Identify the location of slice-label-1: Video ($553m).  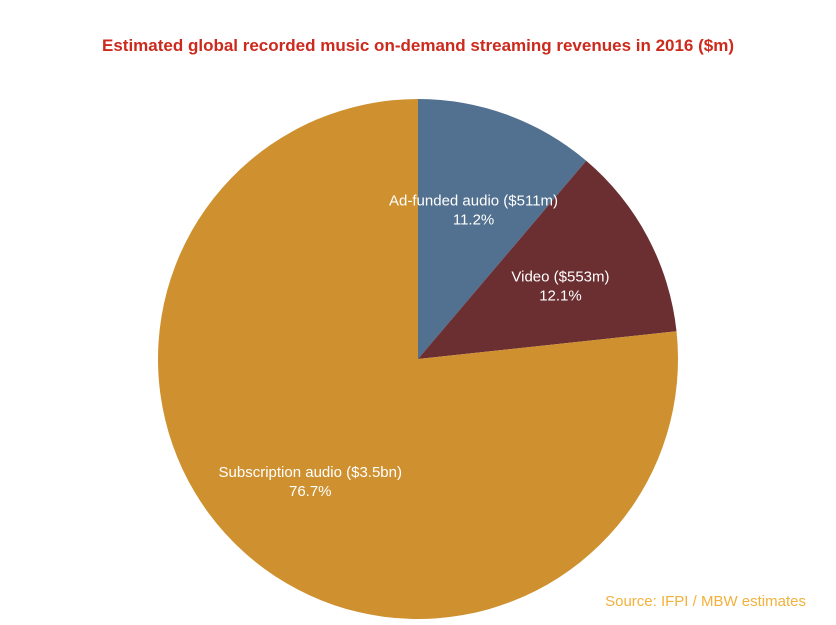
(560, 277).